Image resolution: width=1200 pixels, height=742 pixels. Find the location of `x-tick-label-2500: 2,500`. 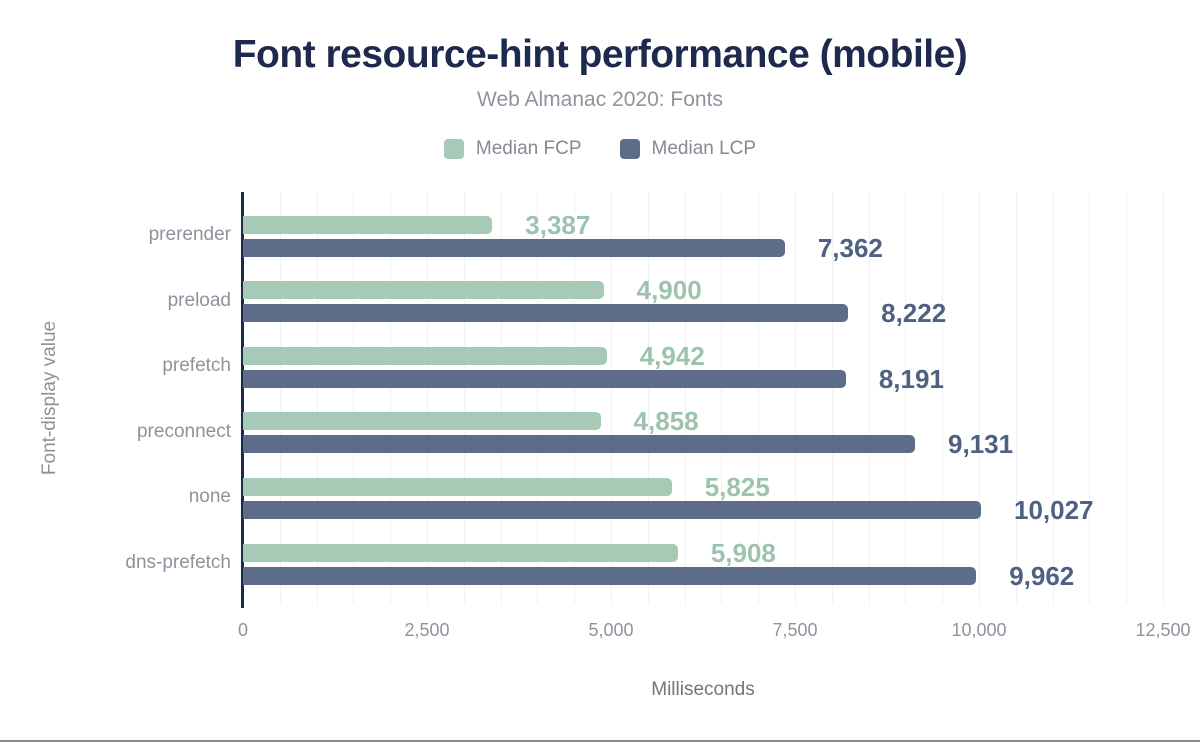

x-tick-label-2500: 2,500 is located at coordinates (427, 630).